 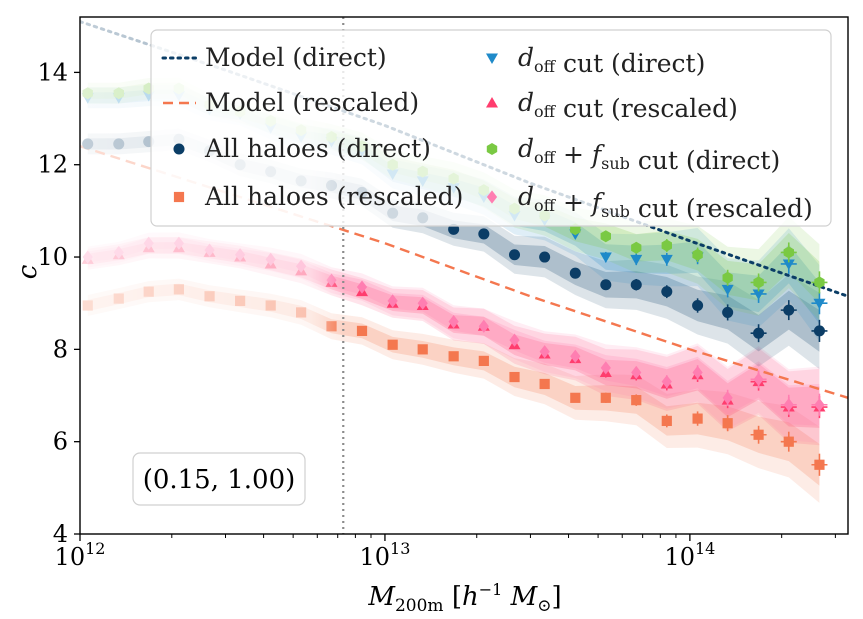 I want to click on legend-label: All haloes (rescaled), so click(x=333, y=196).